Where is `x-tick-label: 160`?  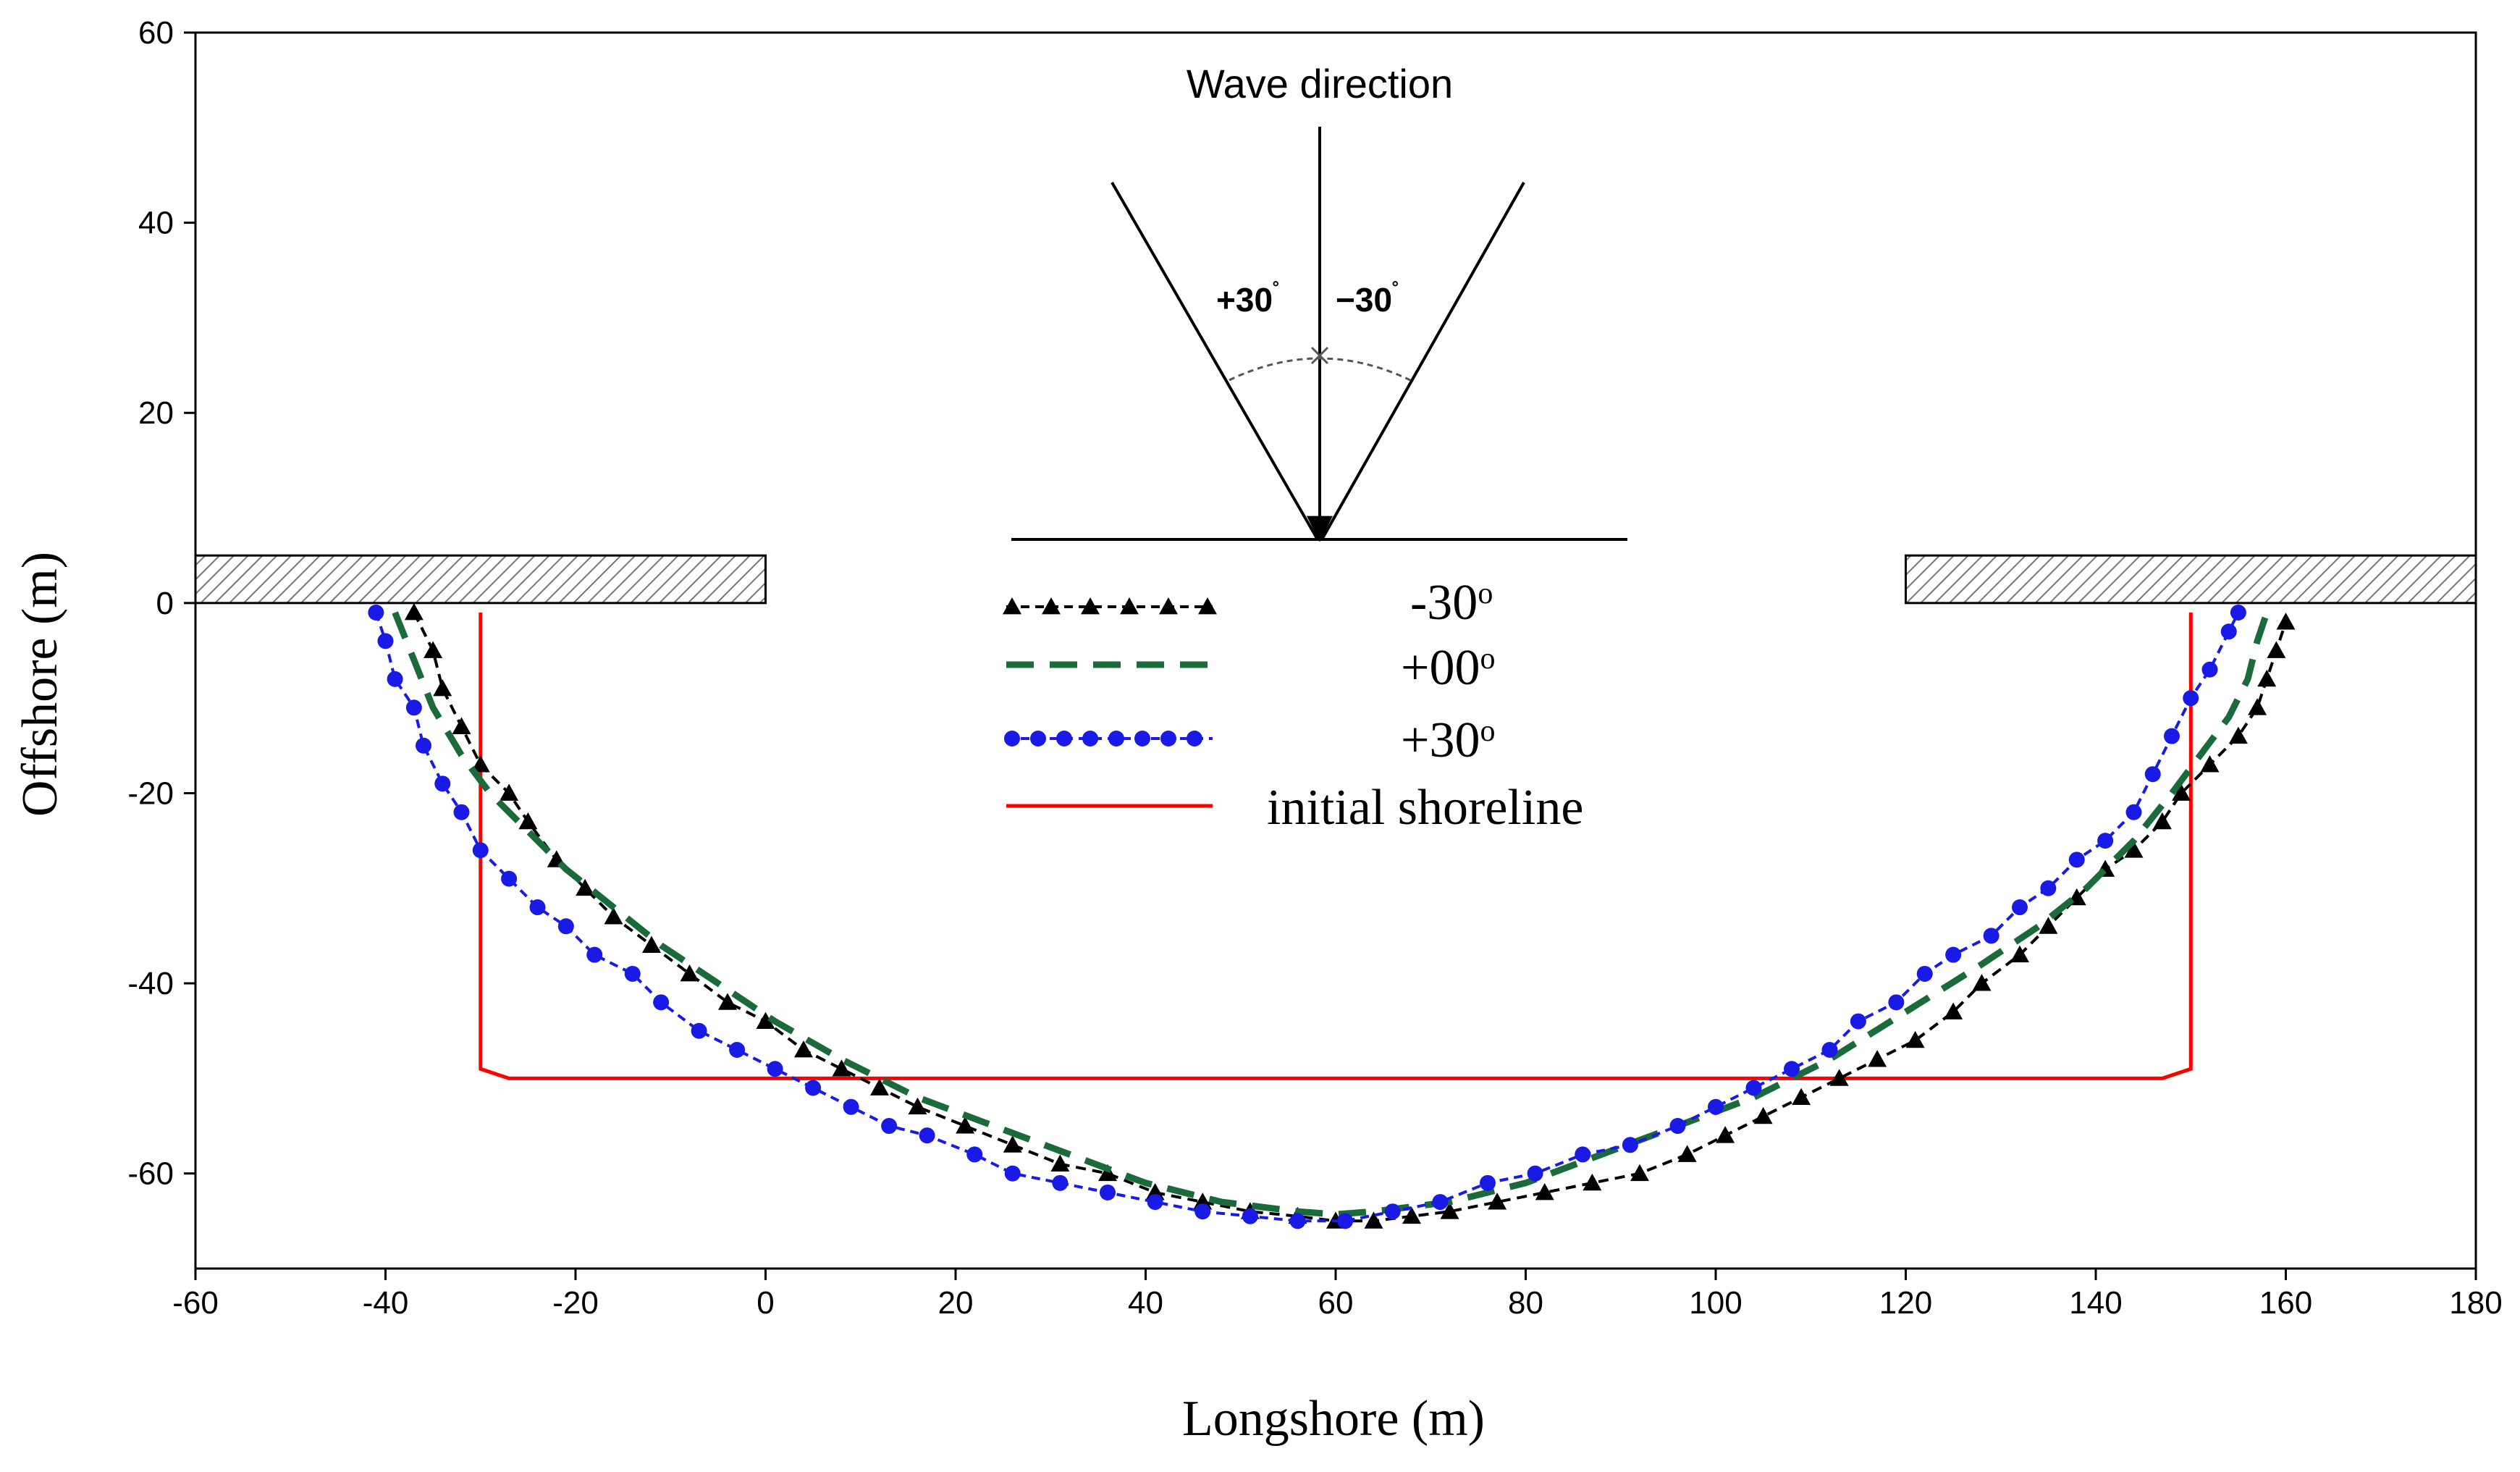 x-tick-label: 160 is located at coordinates (2285, 1303).